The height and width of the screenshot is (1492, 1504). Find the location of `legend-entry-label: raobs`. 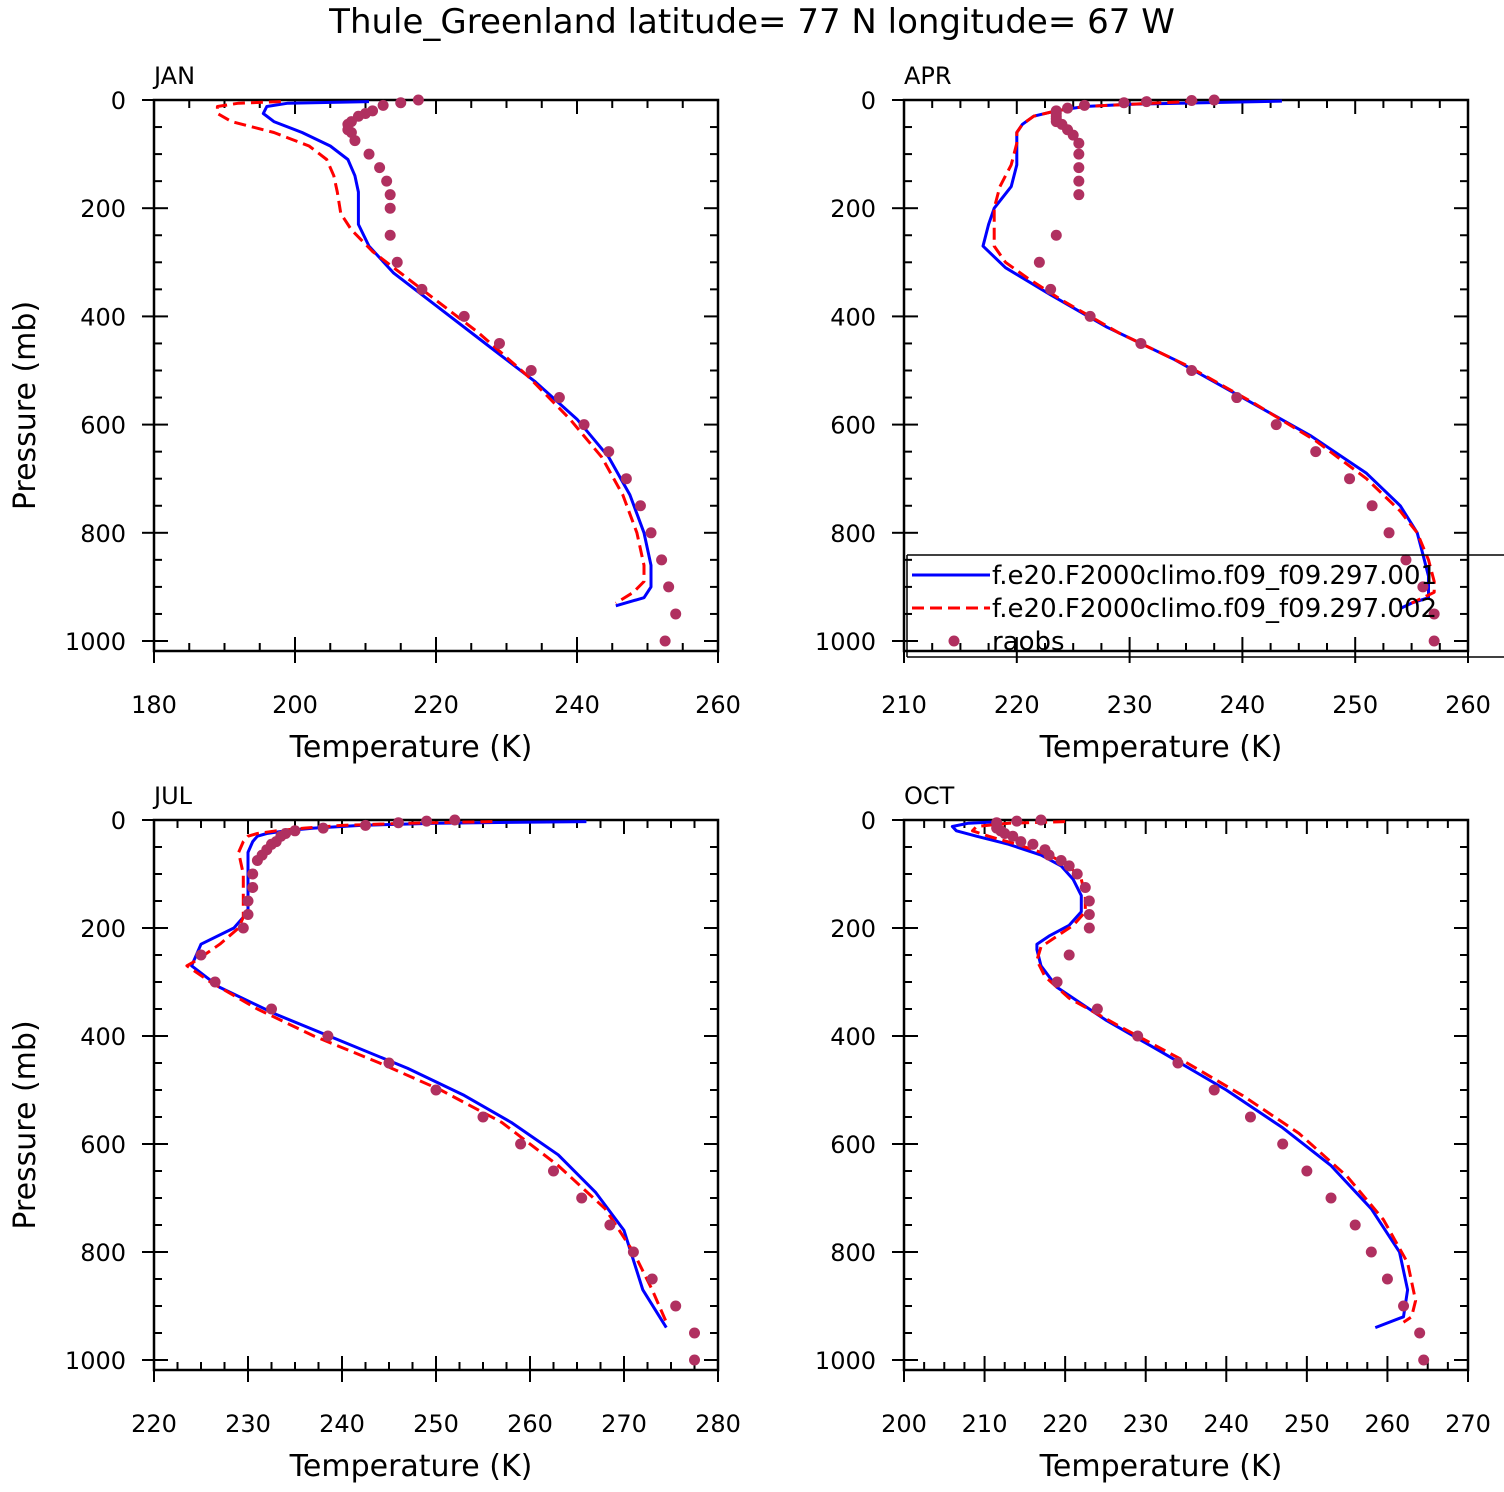

legend-entry-label: raobs is located at coordinates (1028, 642).